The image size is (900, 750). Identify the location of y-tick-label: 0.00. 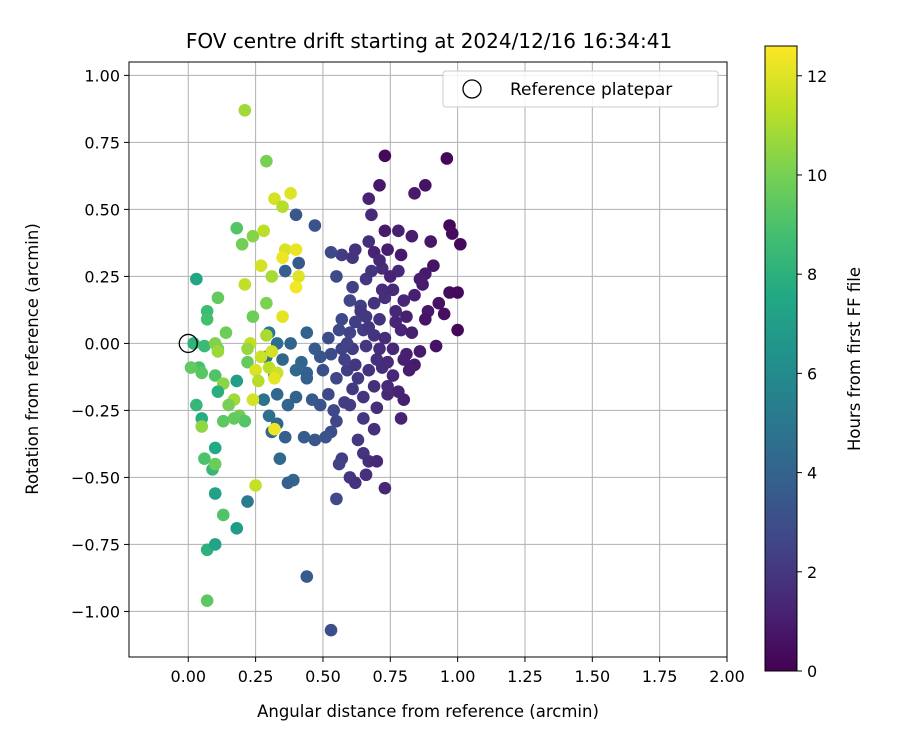
(102, 343).